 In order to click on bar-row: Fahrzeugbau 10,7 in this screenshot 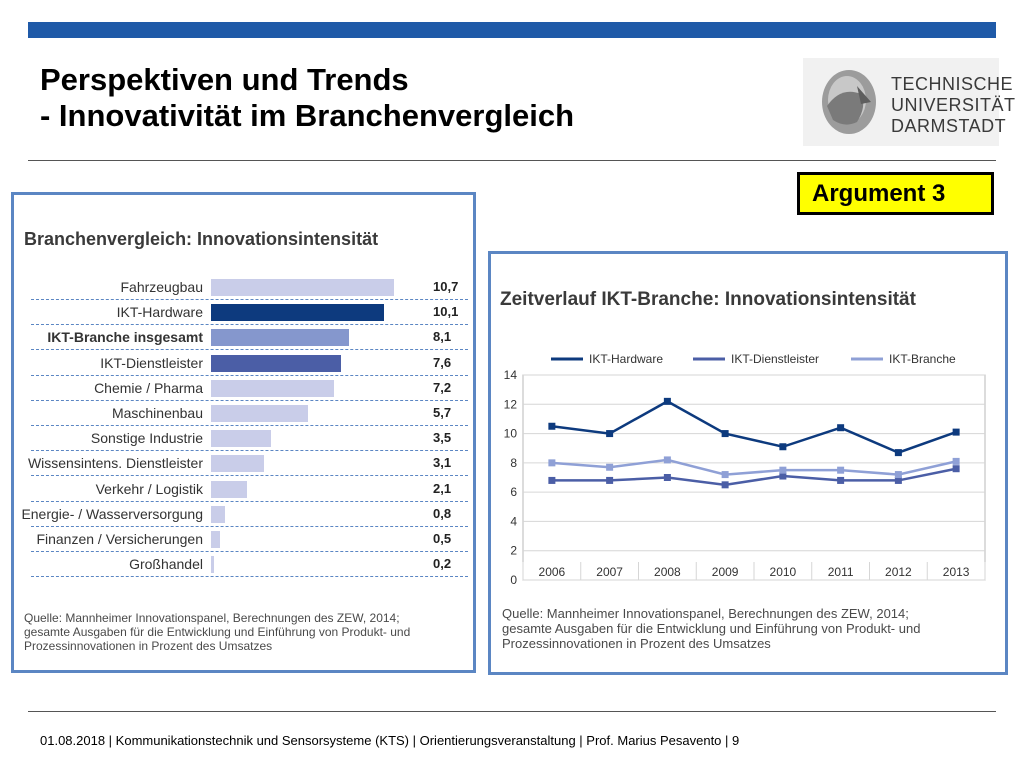, I will do `click(249, 287)`.